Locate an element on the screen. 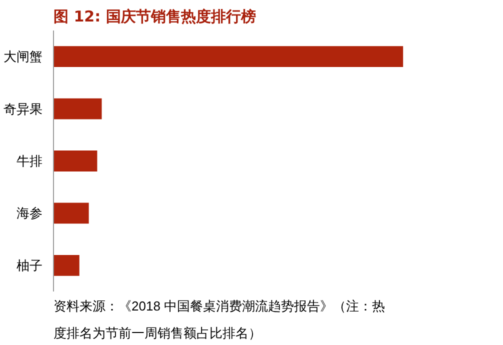 This screenshot has height=345, width=503. y-tick-label: 柚子 is located at coordinates (29, 265).